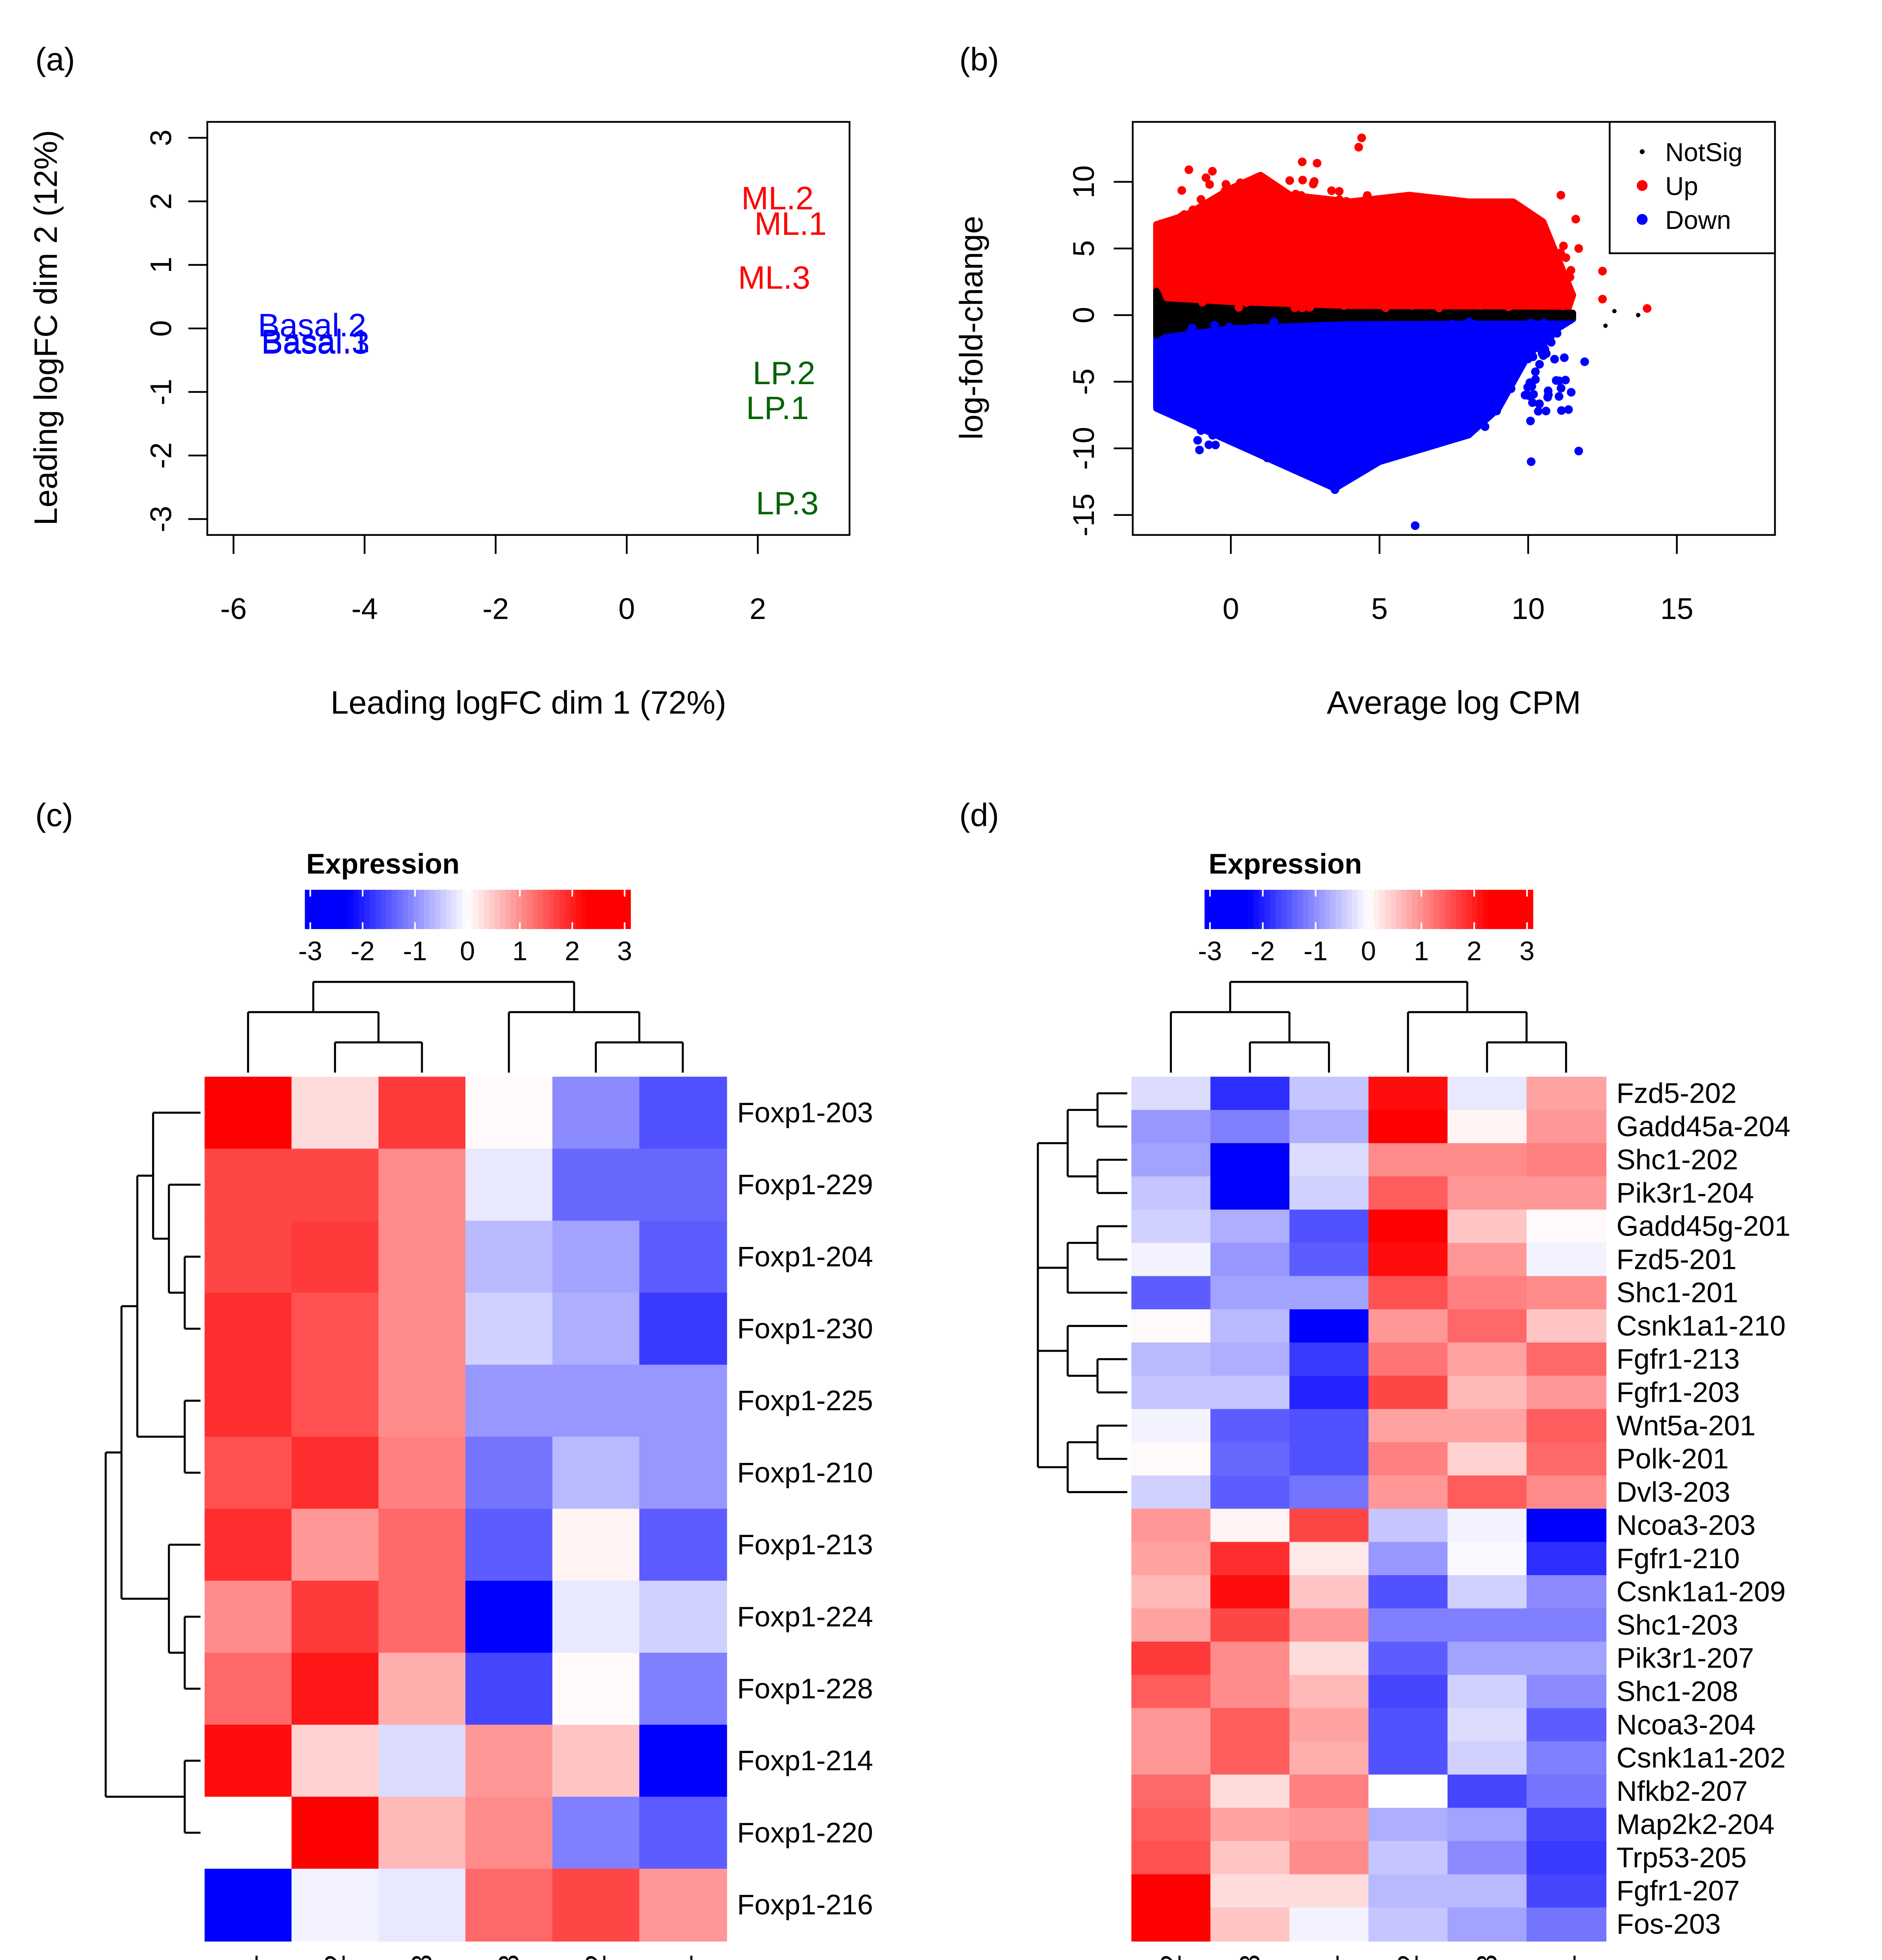 This screenshot has width=1882, height=1960. Describe the element at coordinates (758, 609) in the screenshot. I see `x-tick-label-a: 2` at that location.